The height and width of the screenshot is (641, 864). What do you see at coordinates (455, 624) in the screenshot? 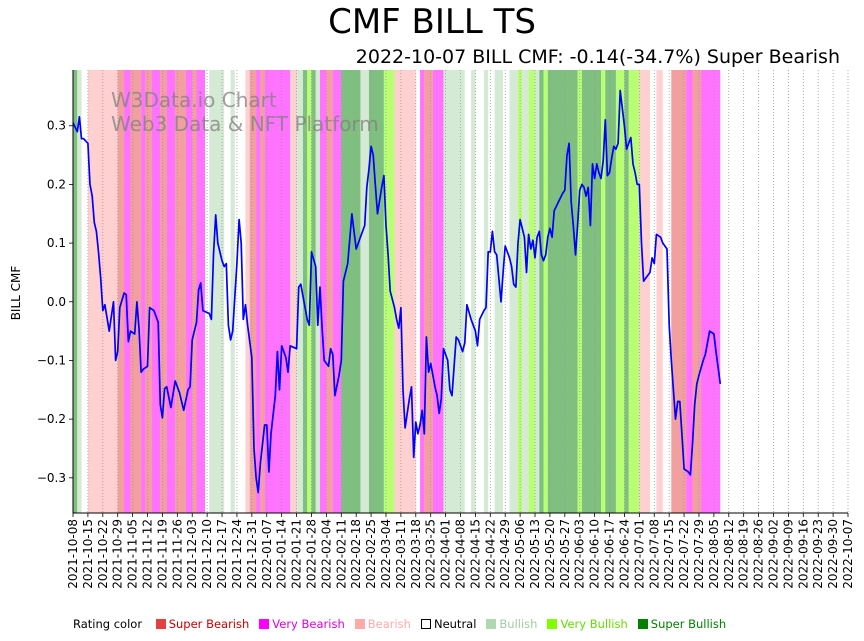
I see `legend-item-label: Neutral` at bounding box center [455, 624].